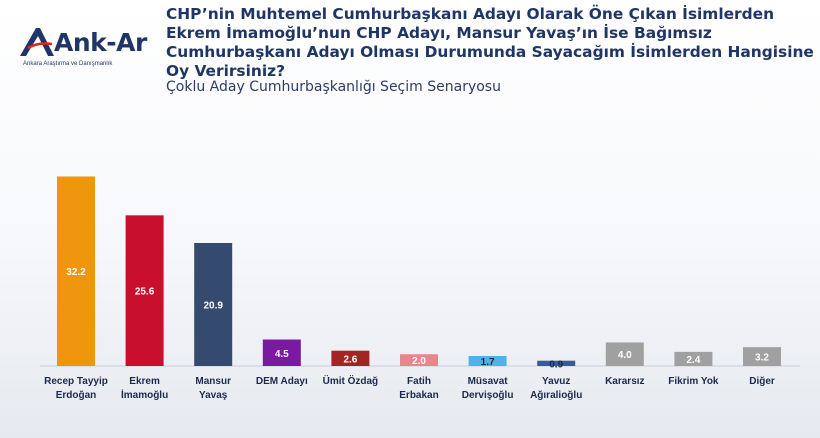 The height and width of the screenshot is (438, 820). What do you see at coordinates (282, 381) in the screenshot?
I see `category-label-3: DEM Adayı` at bounding box center [282, 381].